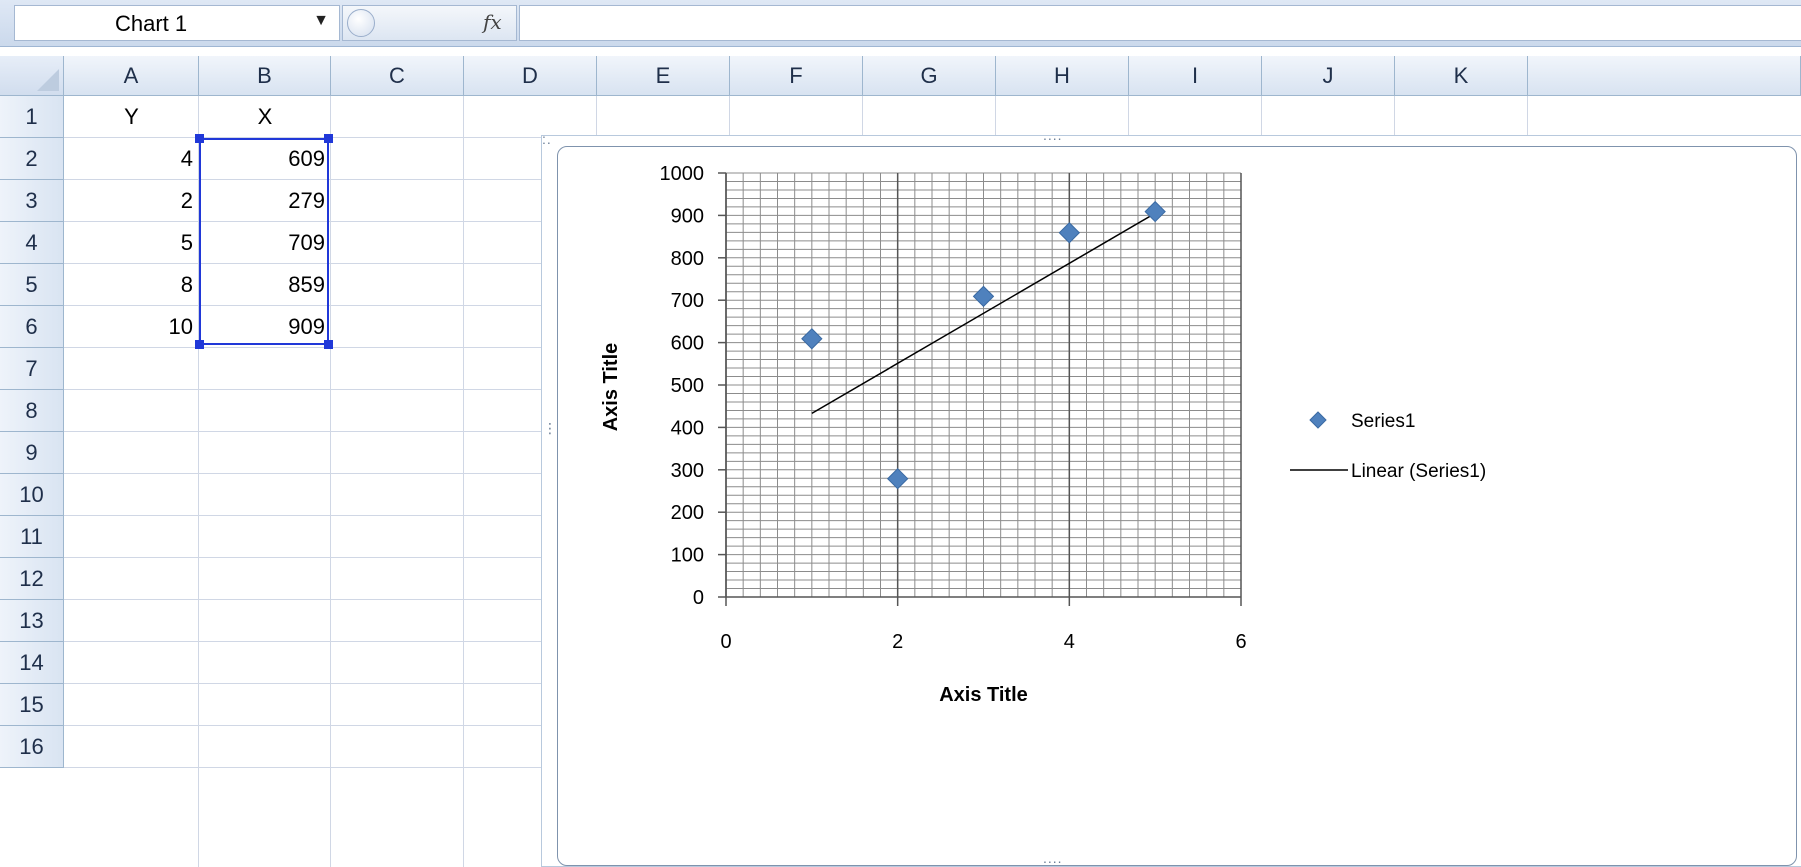  What do you see at coordinates (186, 158) in the screenshot?
I see `cell-a2: 4` at bounding box center [186, 158].